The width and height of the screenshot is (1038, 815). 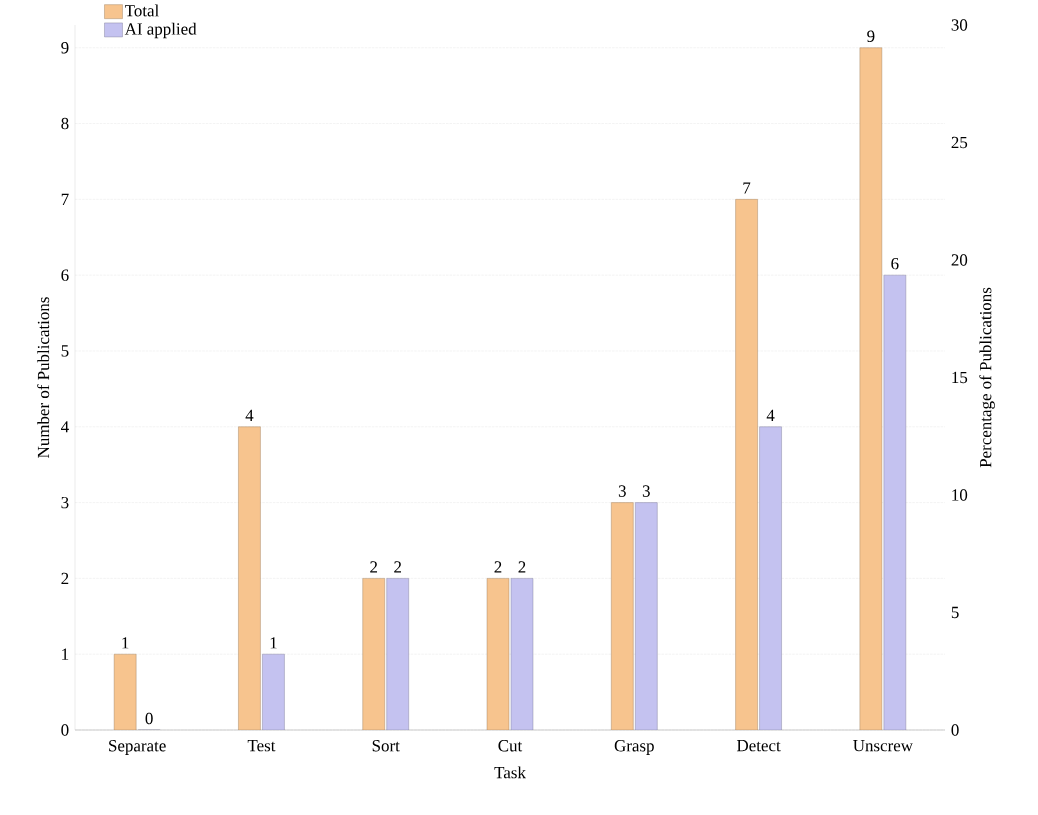 I want to click on x-tick-label: Detect, so click(x=758, y=746).